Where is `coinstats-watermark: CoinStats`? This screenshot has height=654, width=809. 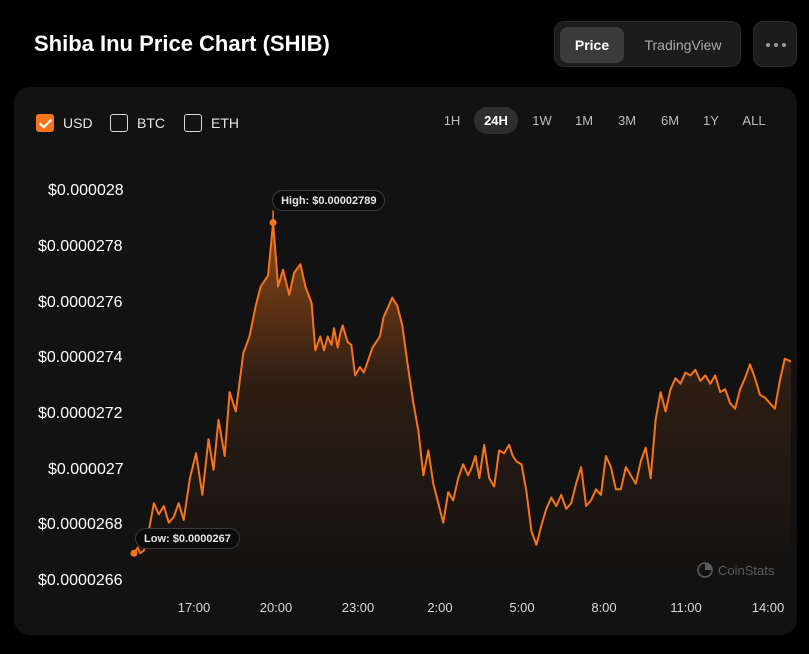
coinstats-watermark: CoinStats is located at coordinates (735, 570).